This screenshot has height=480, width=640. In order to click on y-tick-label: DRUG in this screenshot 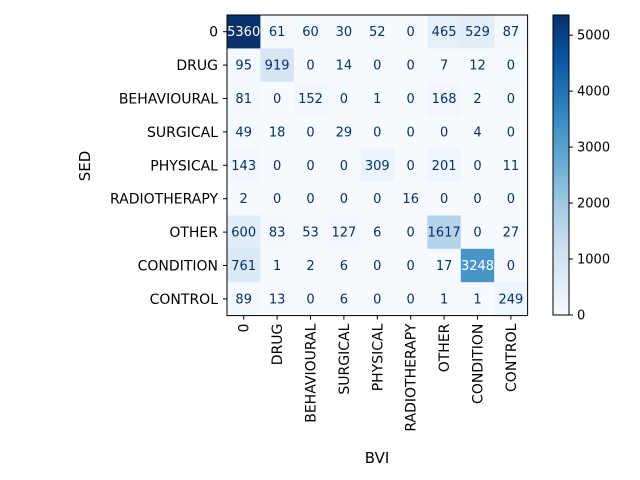, I will do `click(197, 66)`.